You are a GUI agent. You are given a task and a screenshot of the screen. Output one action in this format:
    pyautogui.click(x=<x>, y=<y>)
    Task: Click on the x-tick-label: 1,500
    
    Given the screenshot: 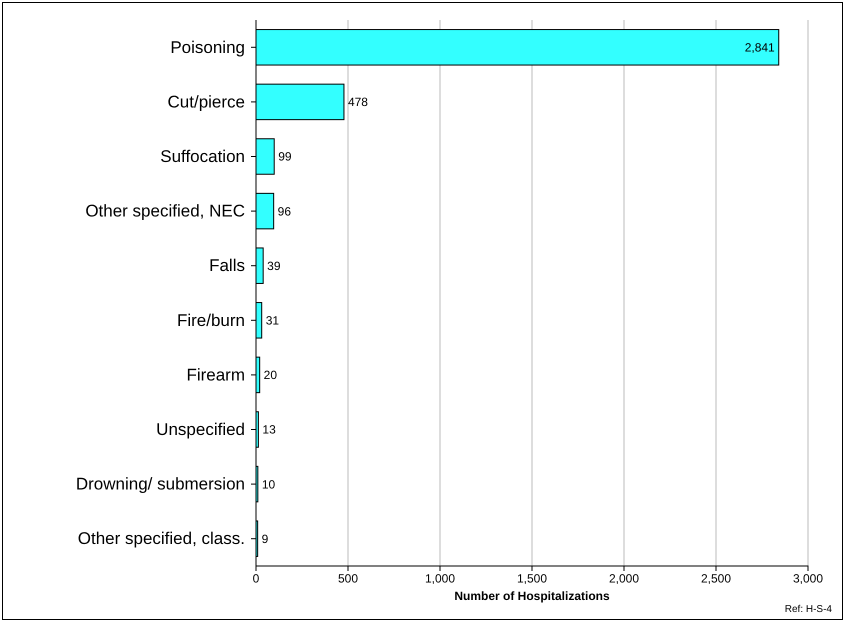 What is the action you would take?
    pyautogui.click(x=532, y=579)
    